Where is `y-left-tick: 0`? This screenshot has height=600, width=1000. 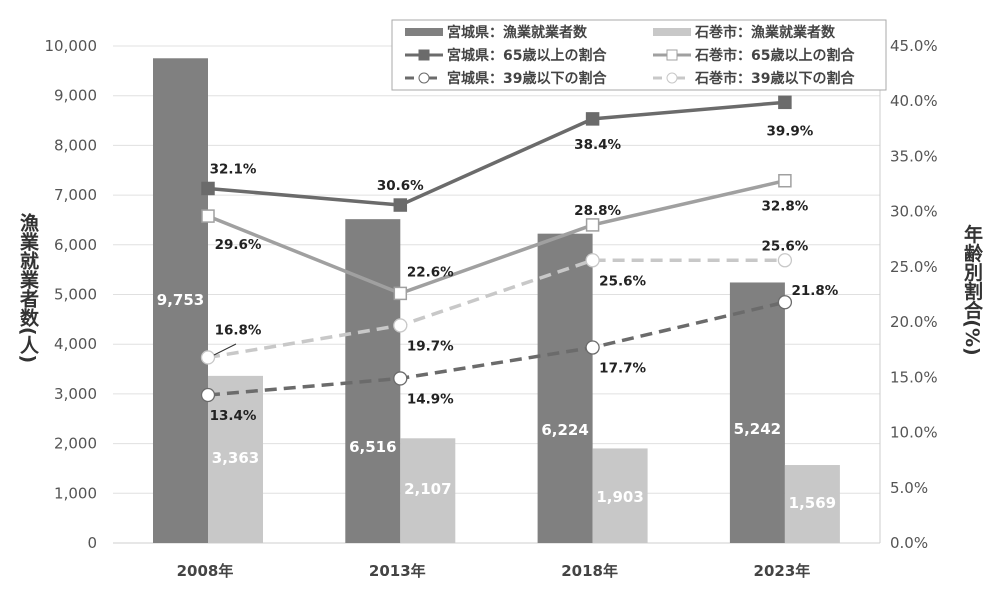 y-left-tick: 0 is located at coordinates (92, 543).